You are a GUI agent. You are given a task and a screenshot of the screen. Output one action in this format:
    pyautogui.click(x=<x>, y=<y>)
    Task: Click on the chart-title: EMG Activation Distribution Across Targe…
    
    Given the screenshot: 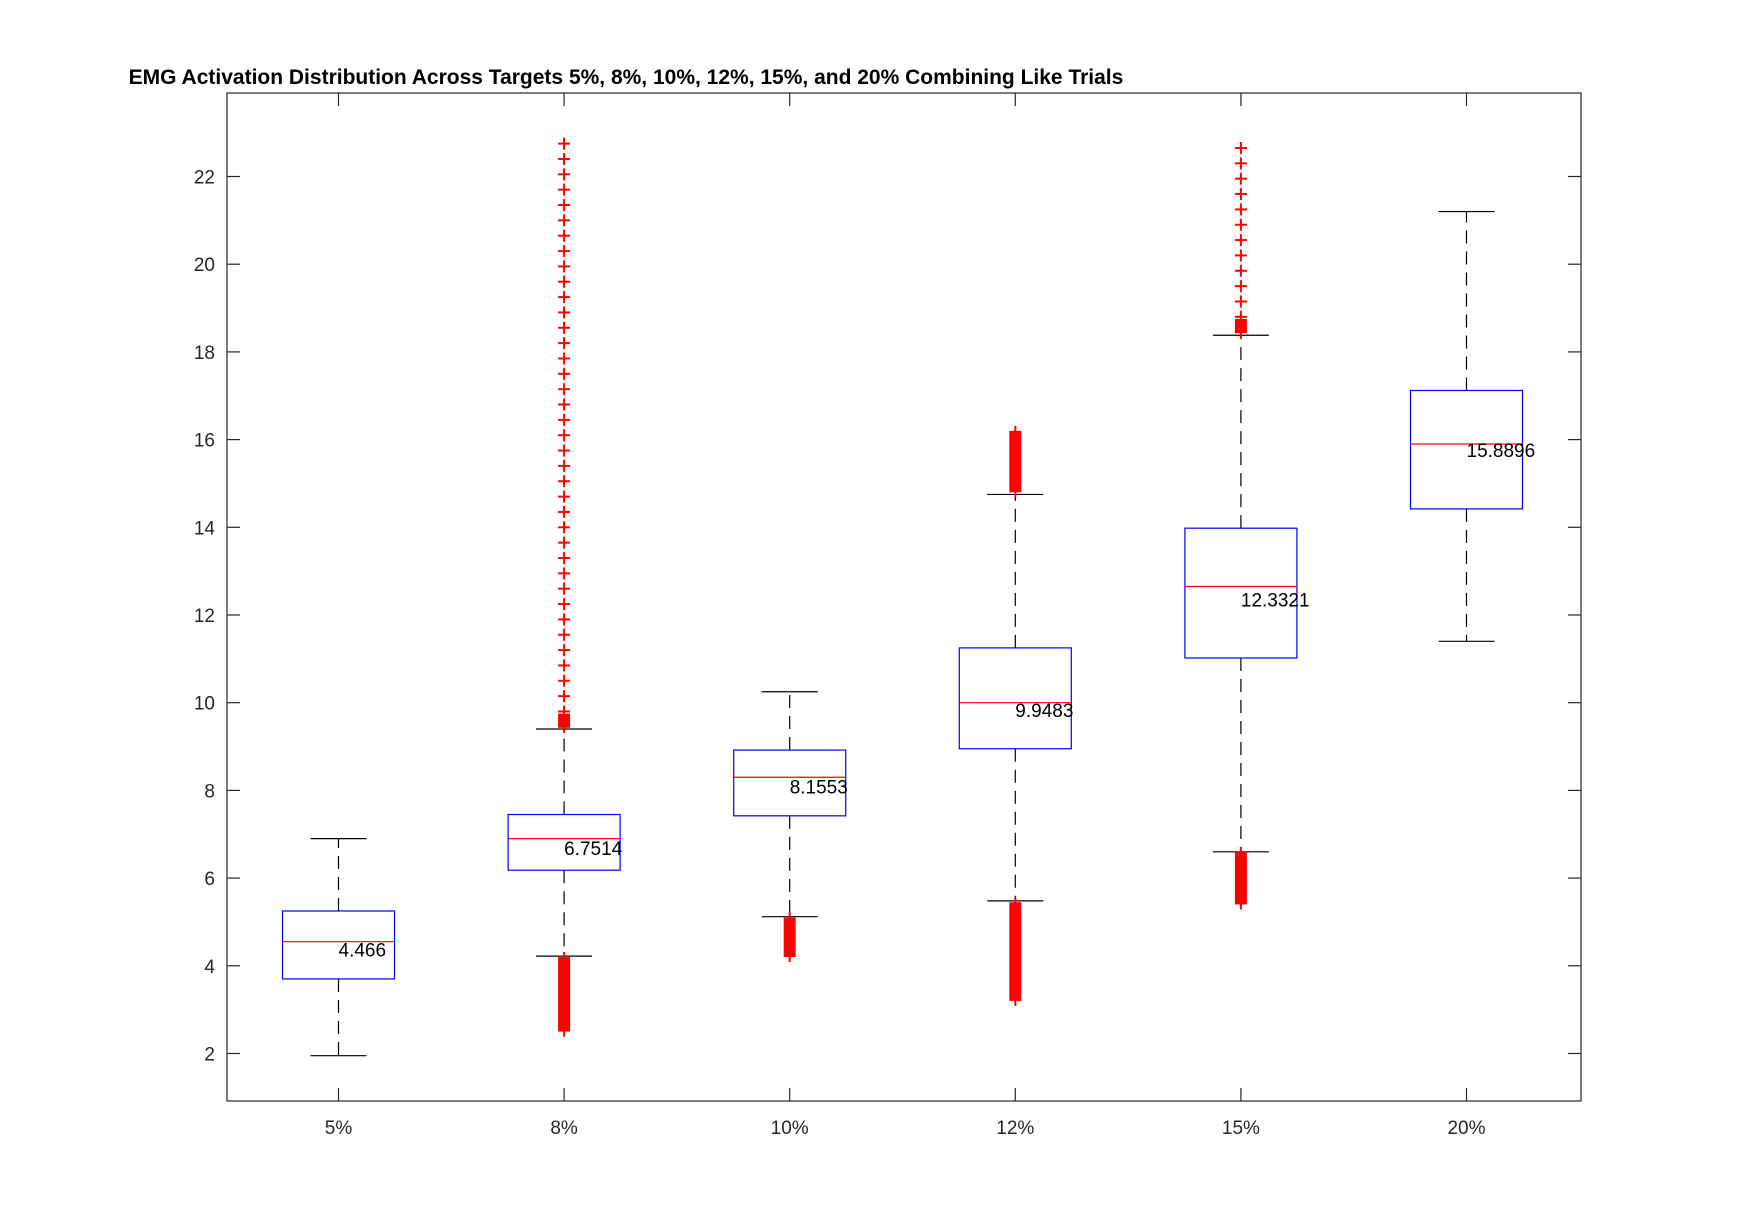 What is the action you would take?
    pyautogui.click(x=626, y=77)
    